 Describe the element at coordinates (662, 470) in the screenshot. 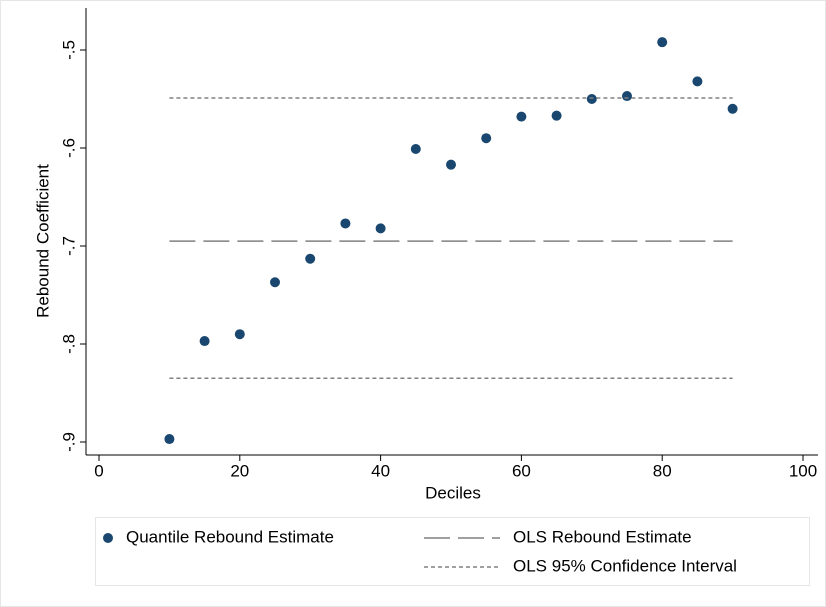

I see `x-tick-label: 80` at that location.